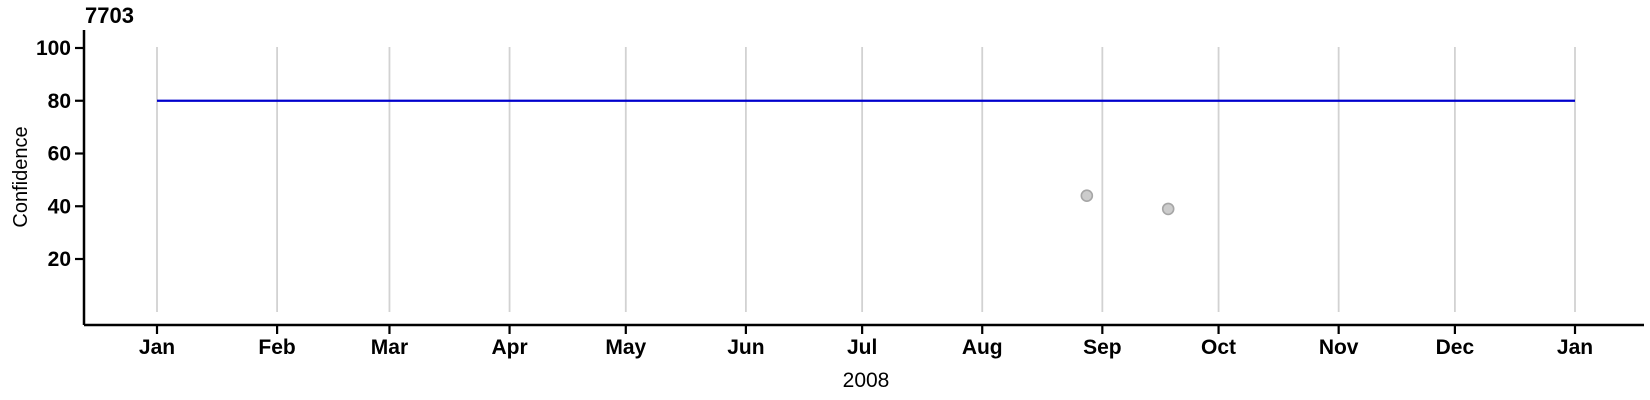 Image resolution: width=1650 pixels, height=400 pixels. Describe the element at coordinates (982, 347) in the screenshot. I see `x-tick-label-aug-7: Aug` at that location.